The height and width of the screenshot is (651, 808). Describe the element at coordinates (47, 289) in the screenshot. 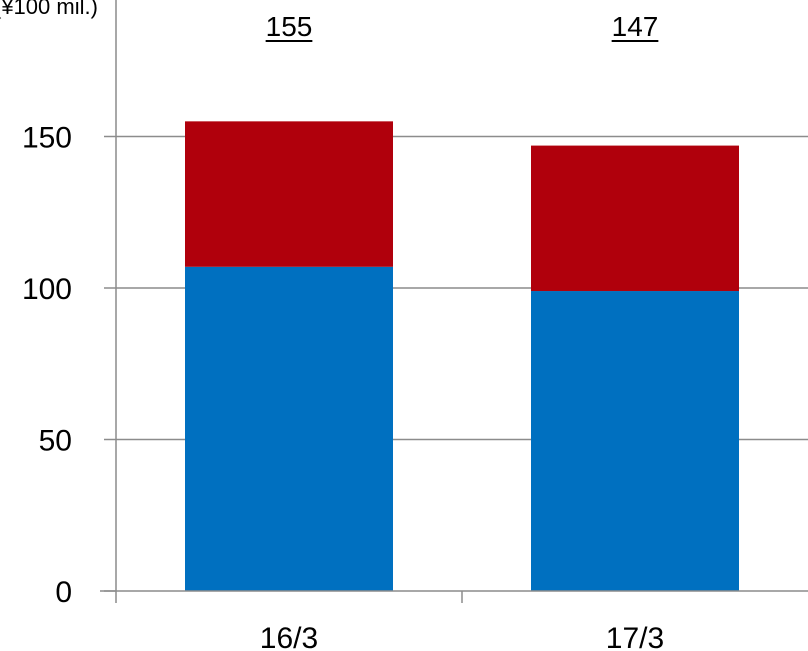

I see `y-tick-label-100: 100` at that location.